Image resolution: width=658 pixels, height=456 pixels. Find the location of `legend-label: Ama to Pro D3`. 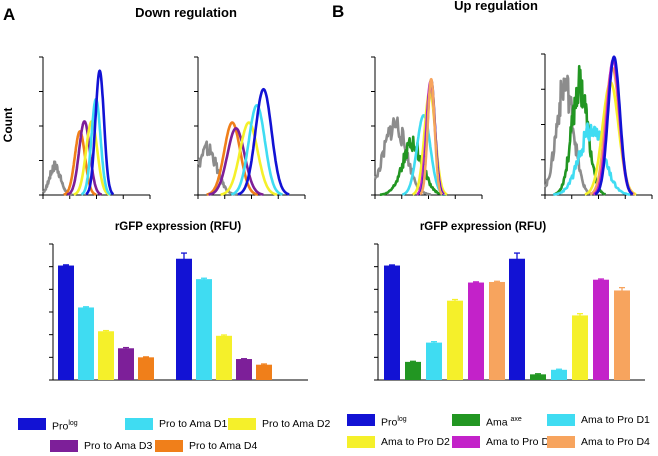

legend-label: Ama to Pro D3 is located at coordinates (520, 442).